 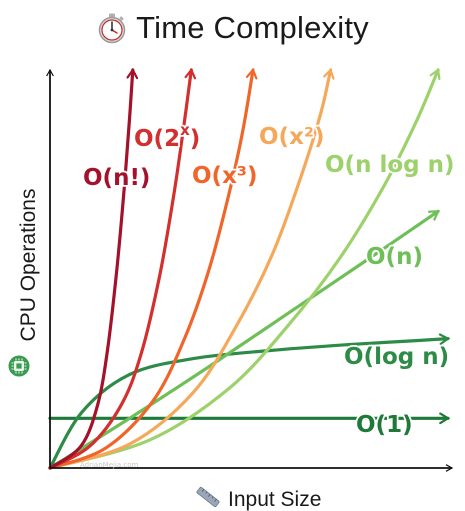 I want to click on curve-label-constant: O(1), so click(x=384, y=425).